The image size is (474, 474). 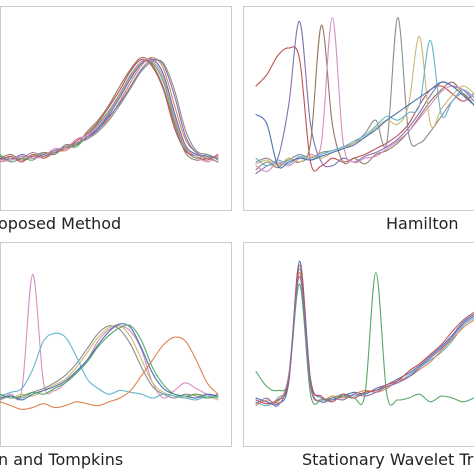 What do you see at coordinates (422, 223) in the screenshot?
I see `panel-caption: Hamilton` at bounding box center [422, 223].